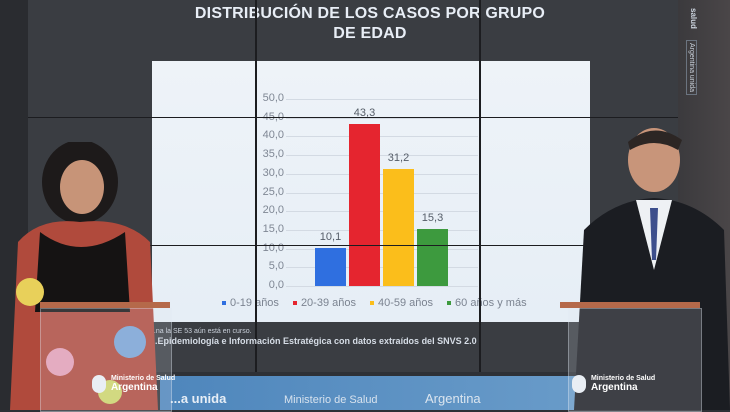 The height and width of the screenshot is (412, 730). What do you see at coordinates (273, 191) in the screenshot?
I see `y-tick-label: 25,0` at bounding box center [273, 191].